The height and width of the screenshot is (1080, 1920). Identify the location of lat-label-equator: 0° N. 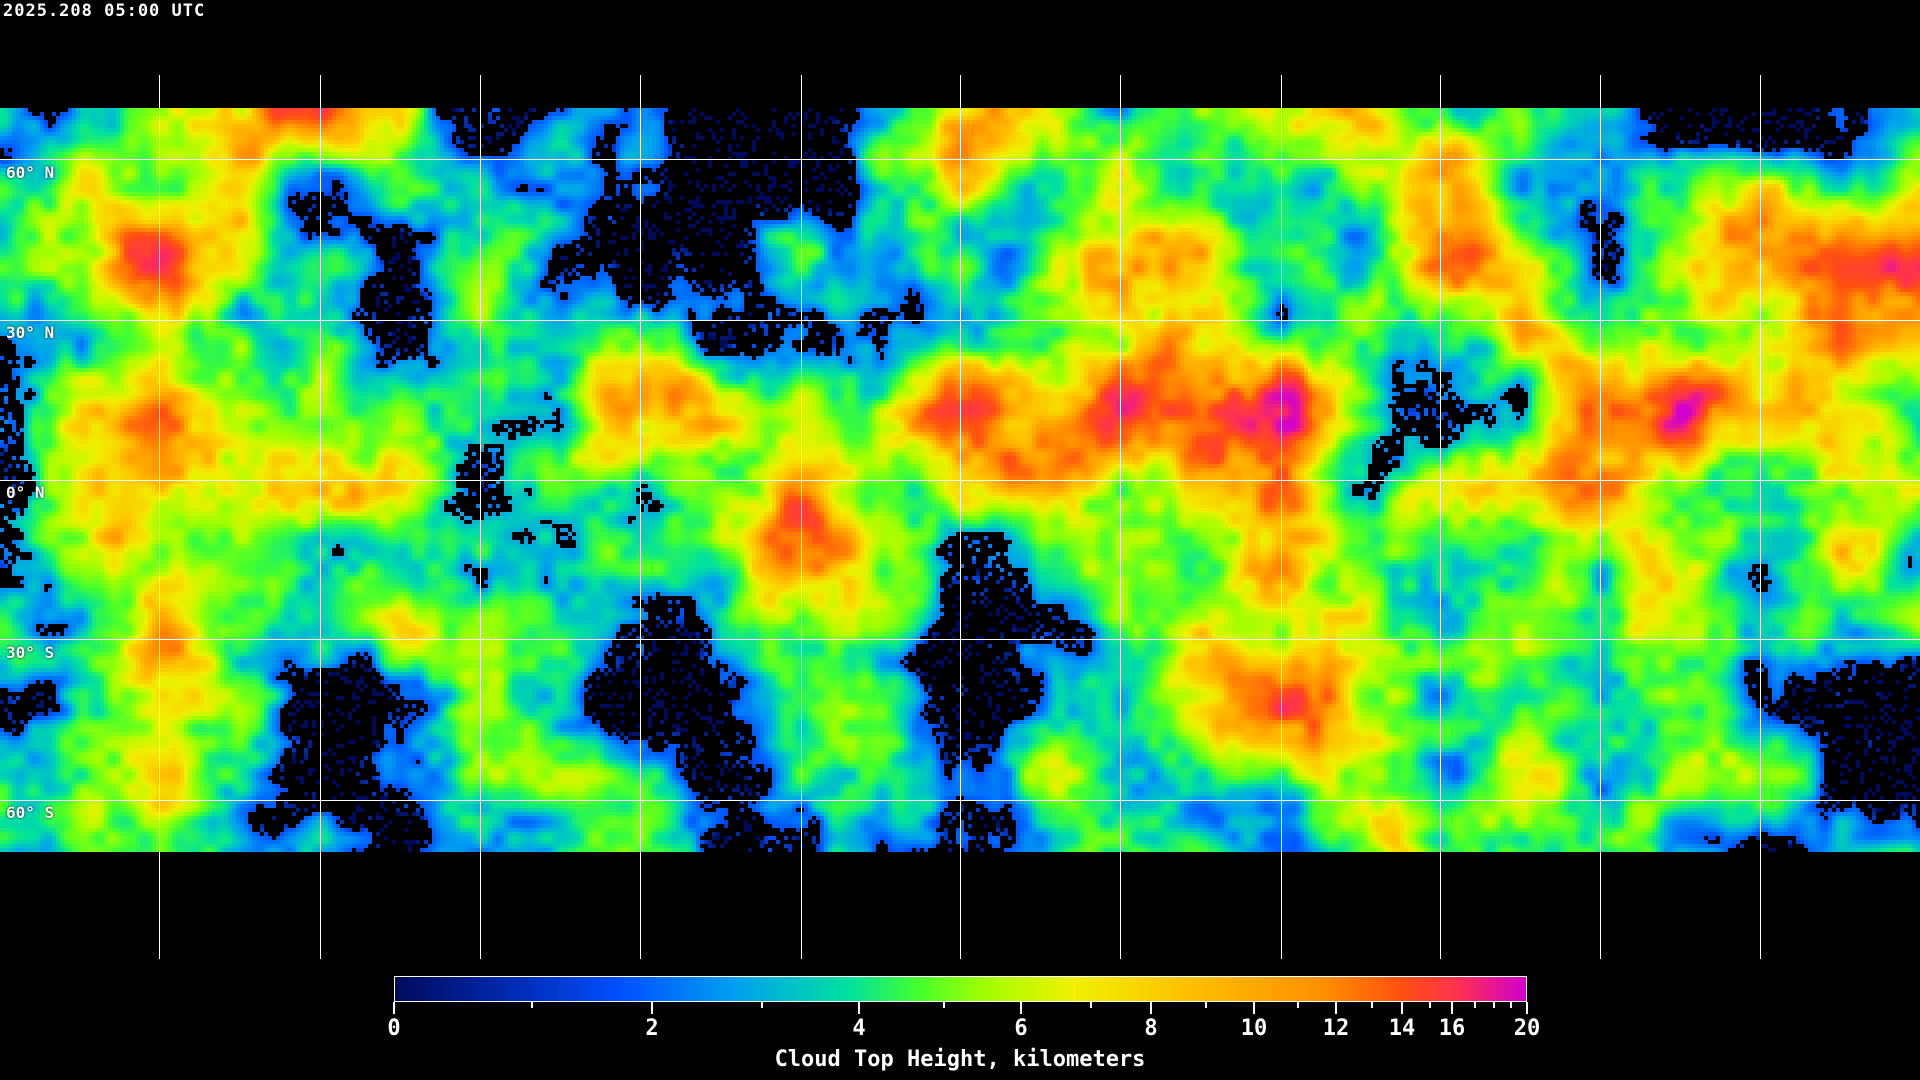
(25, 492).